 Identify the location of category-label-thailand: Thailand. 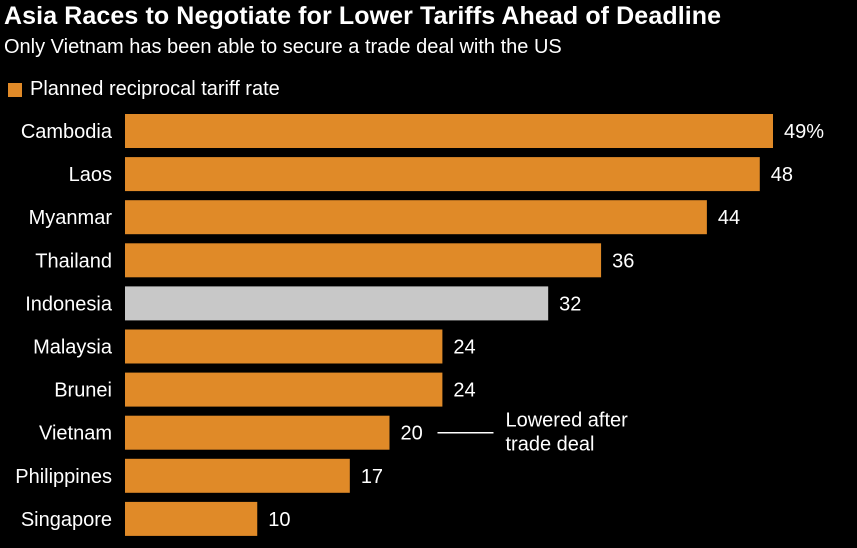
(73, 261).